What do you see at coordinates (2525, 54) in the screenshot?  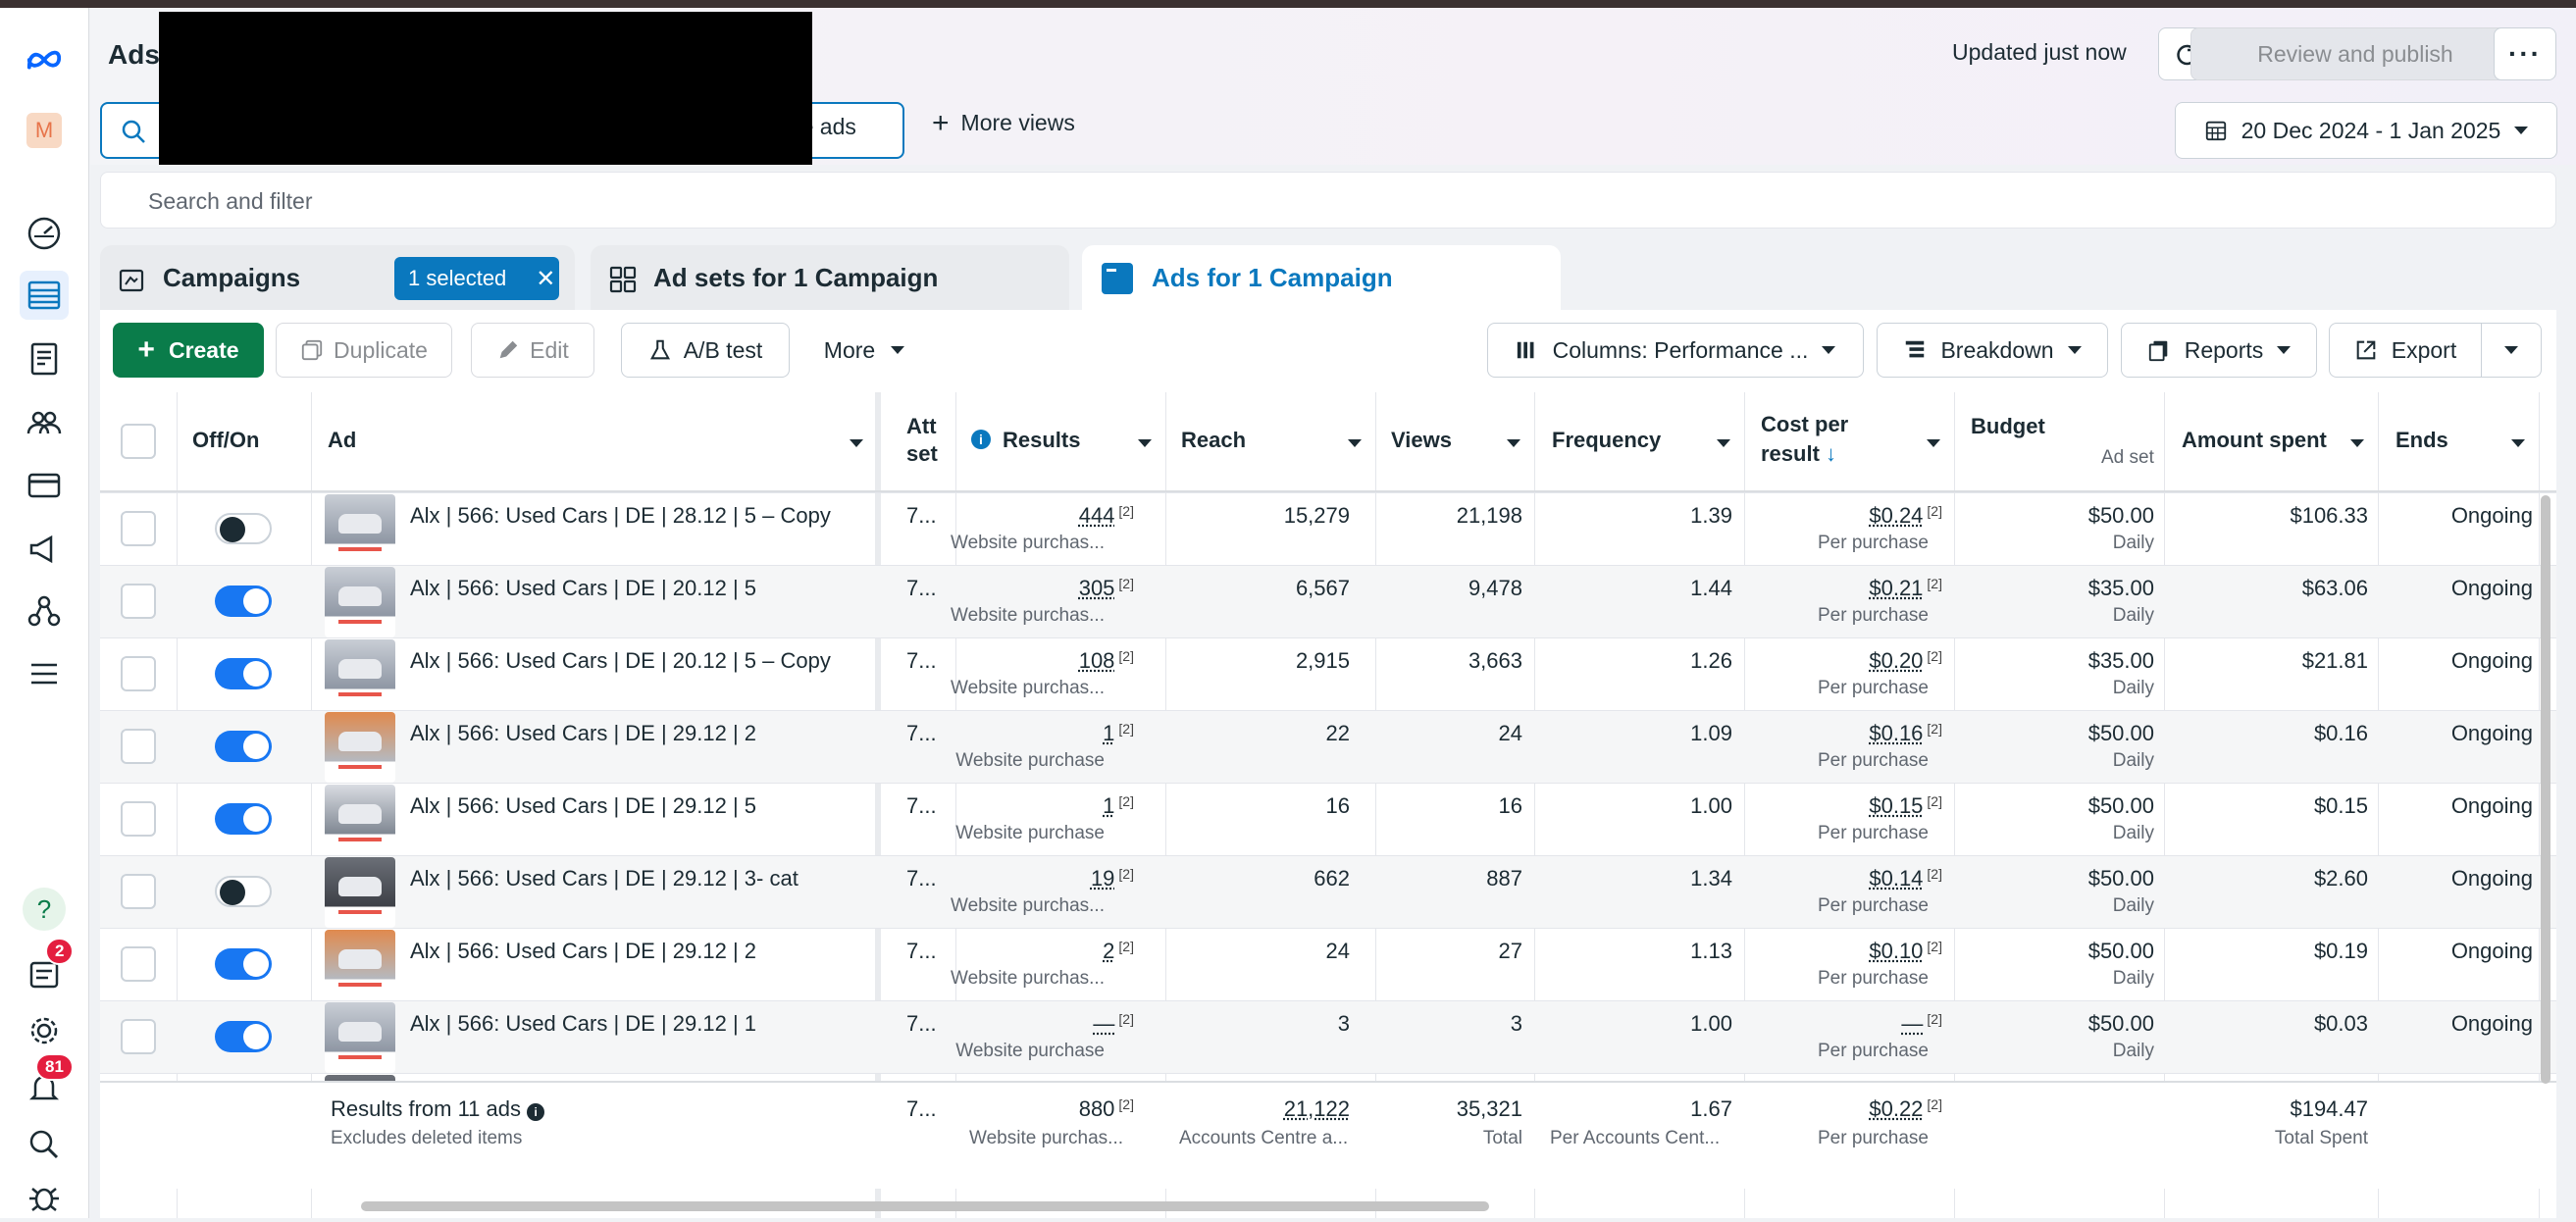 I see `more-options-button: ···` at bounding box center [2525, 54].